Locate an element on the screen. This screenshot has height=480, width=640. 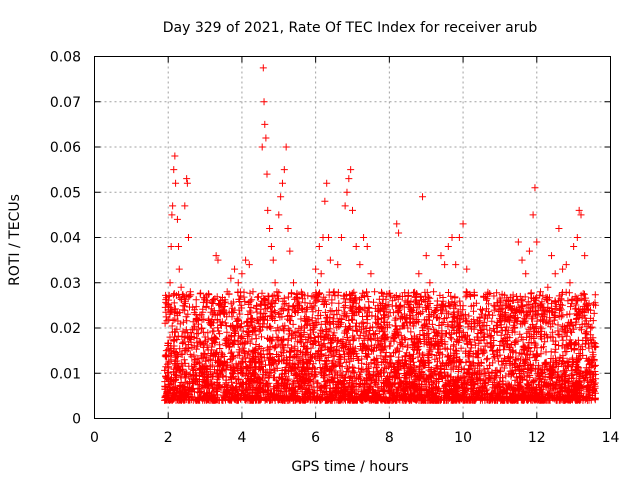
x-tick-label: 4 is located at coordinates (241, 438).